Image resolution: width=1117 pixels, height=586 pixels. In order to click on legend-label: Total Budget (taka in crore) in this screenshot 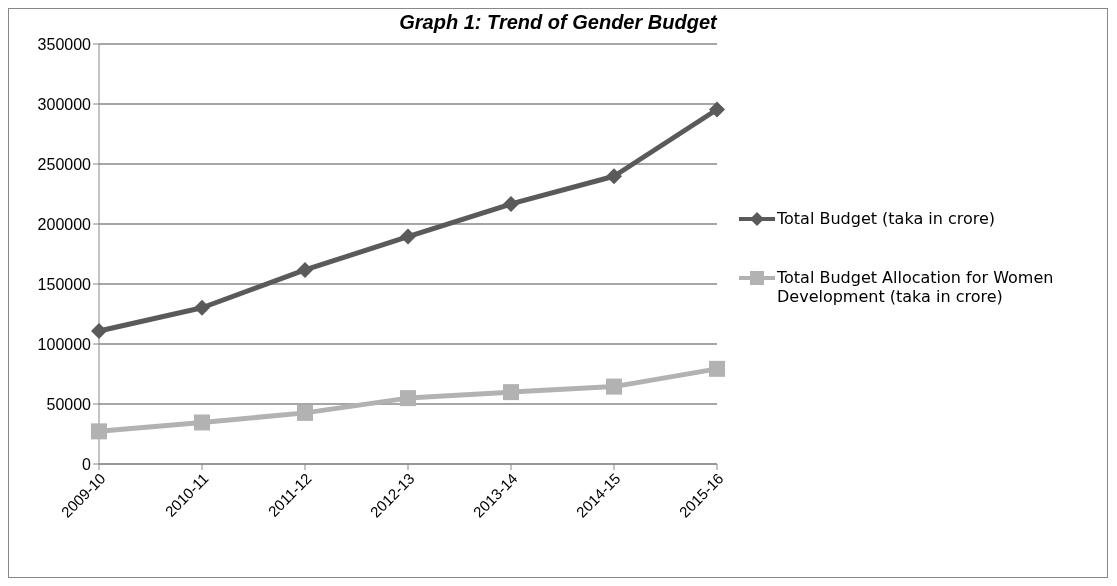, I will do `click(886, 218)`.